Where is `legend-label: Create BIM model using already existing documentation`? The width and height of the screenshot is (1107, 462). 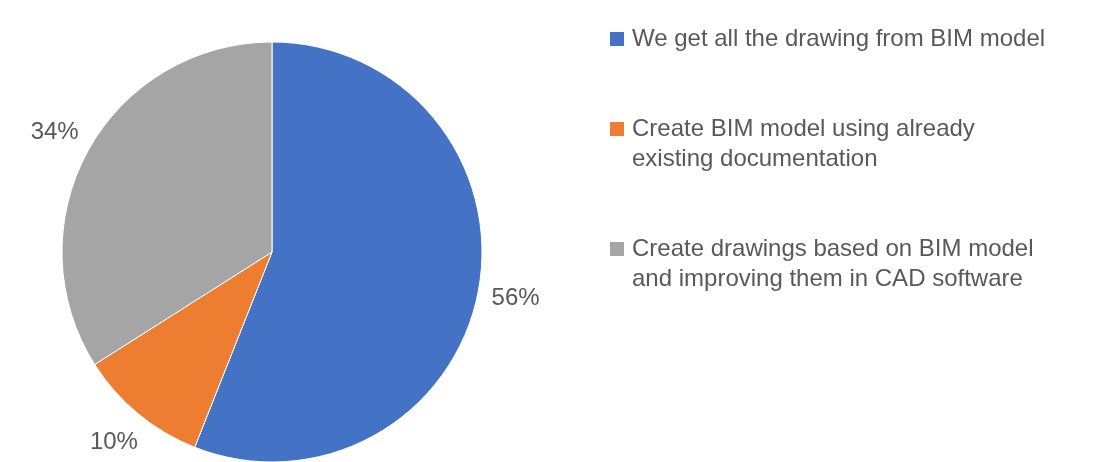 legend-label: Create BIM model using already existing documentation is located at coordinates (803, 143).